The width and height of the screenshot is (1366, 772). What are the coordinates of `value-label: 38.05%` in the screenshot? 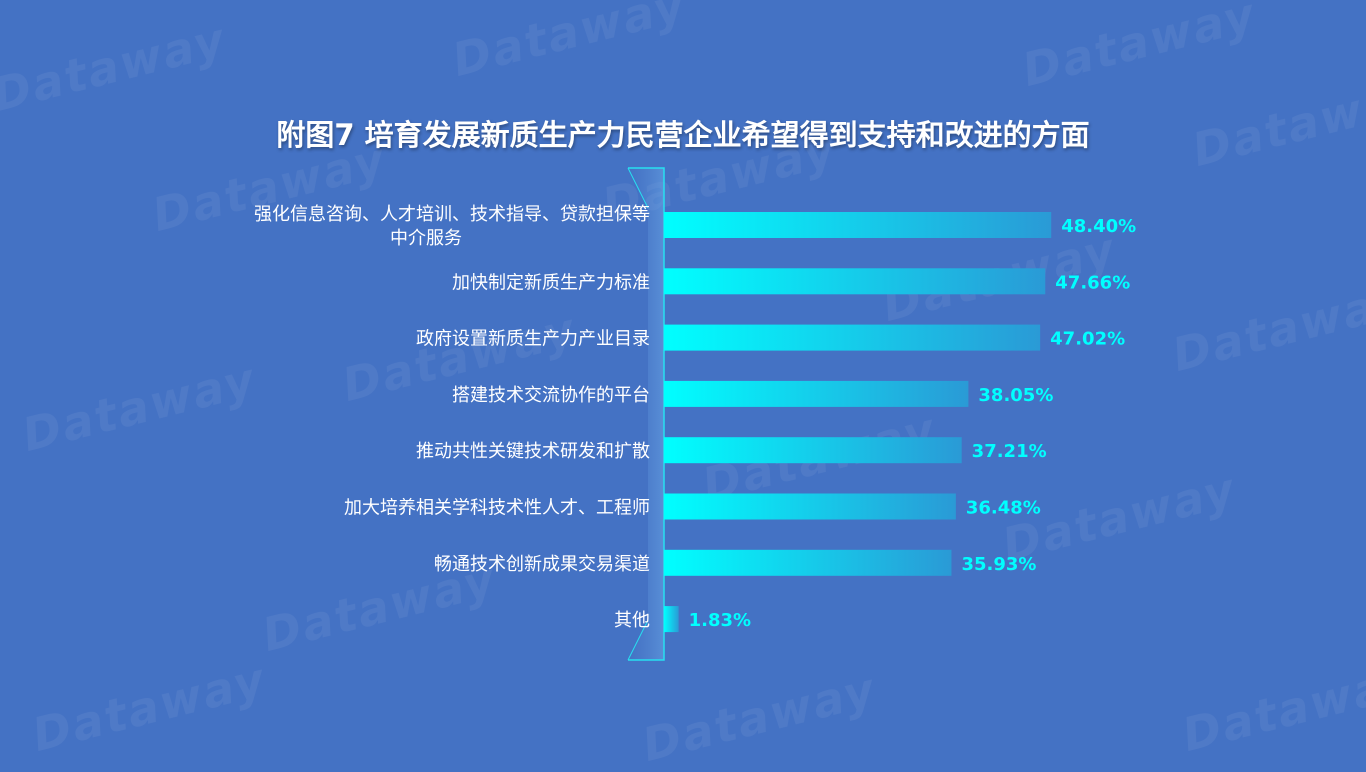 It's located at (1015, 395).